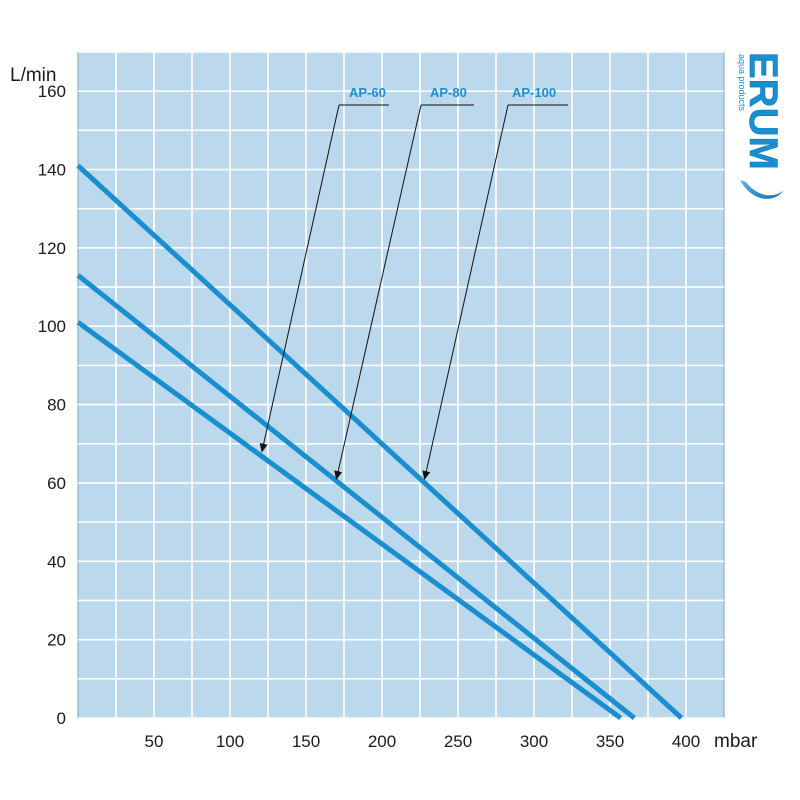 The width and height of the screenshot is (800, 800). I want to click on x-tick-label: 400, so click(686, 741).